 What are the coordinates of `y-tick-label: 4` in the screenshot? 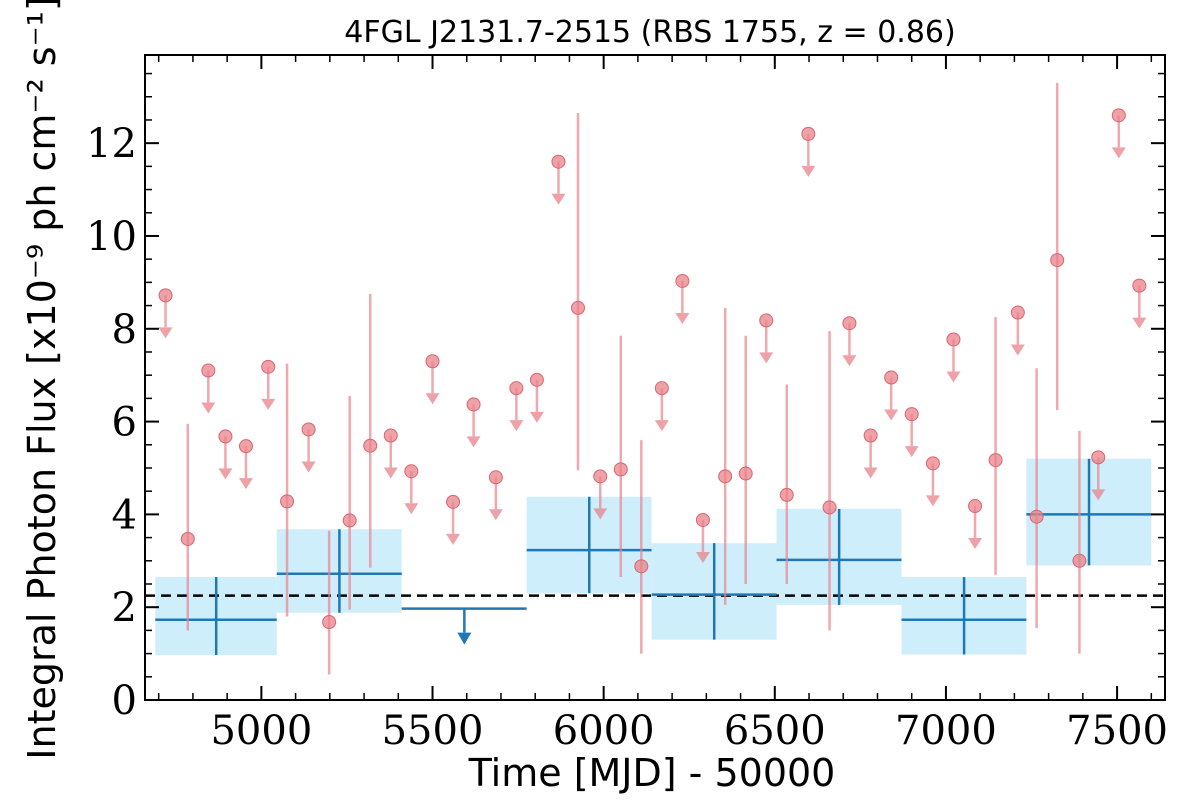 It's located at (124, 515).